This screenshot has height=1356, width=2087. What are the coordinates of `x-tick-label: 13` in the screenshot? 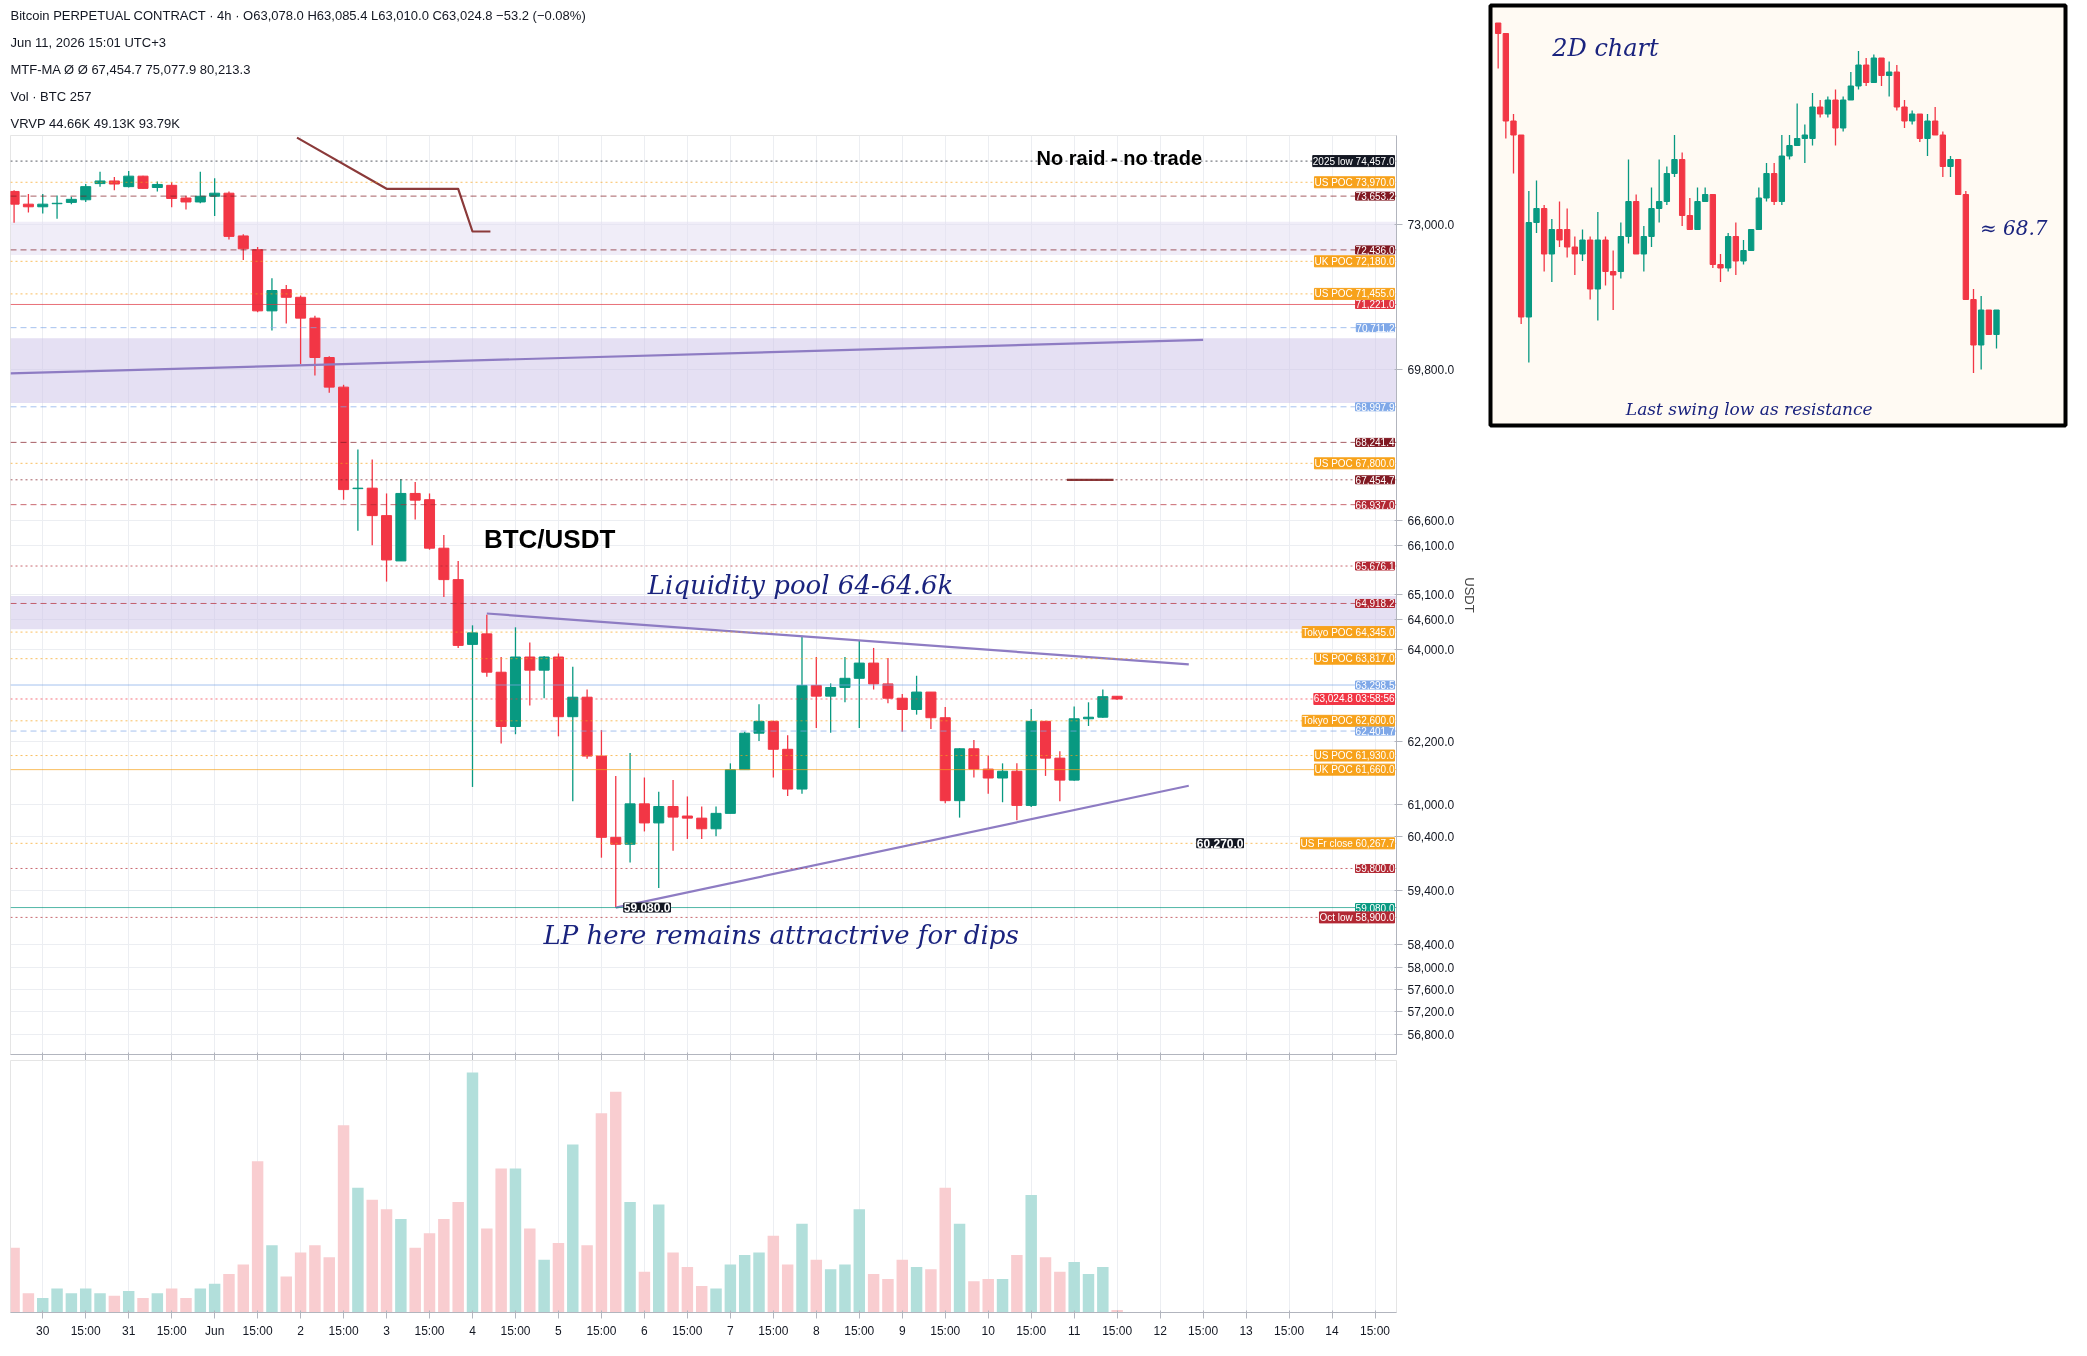 It's located at (1246, 1330).